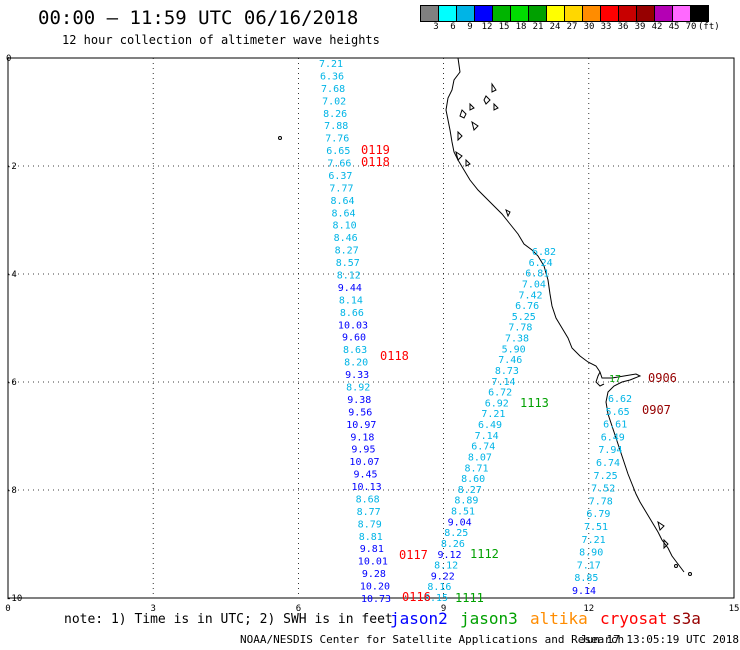  I want to click on legend-label: 36, so click(623, 27).